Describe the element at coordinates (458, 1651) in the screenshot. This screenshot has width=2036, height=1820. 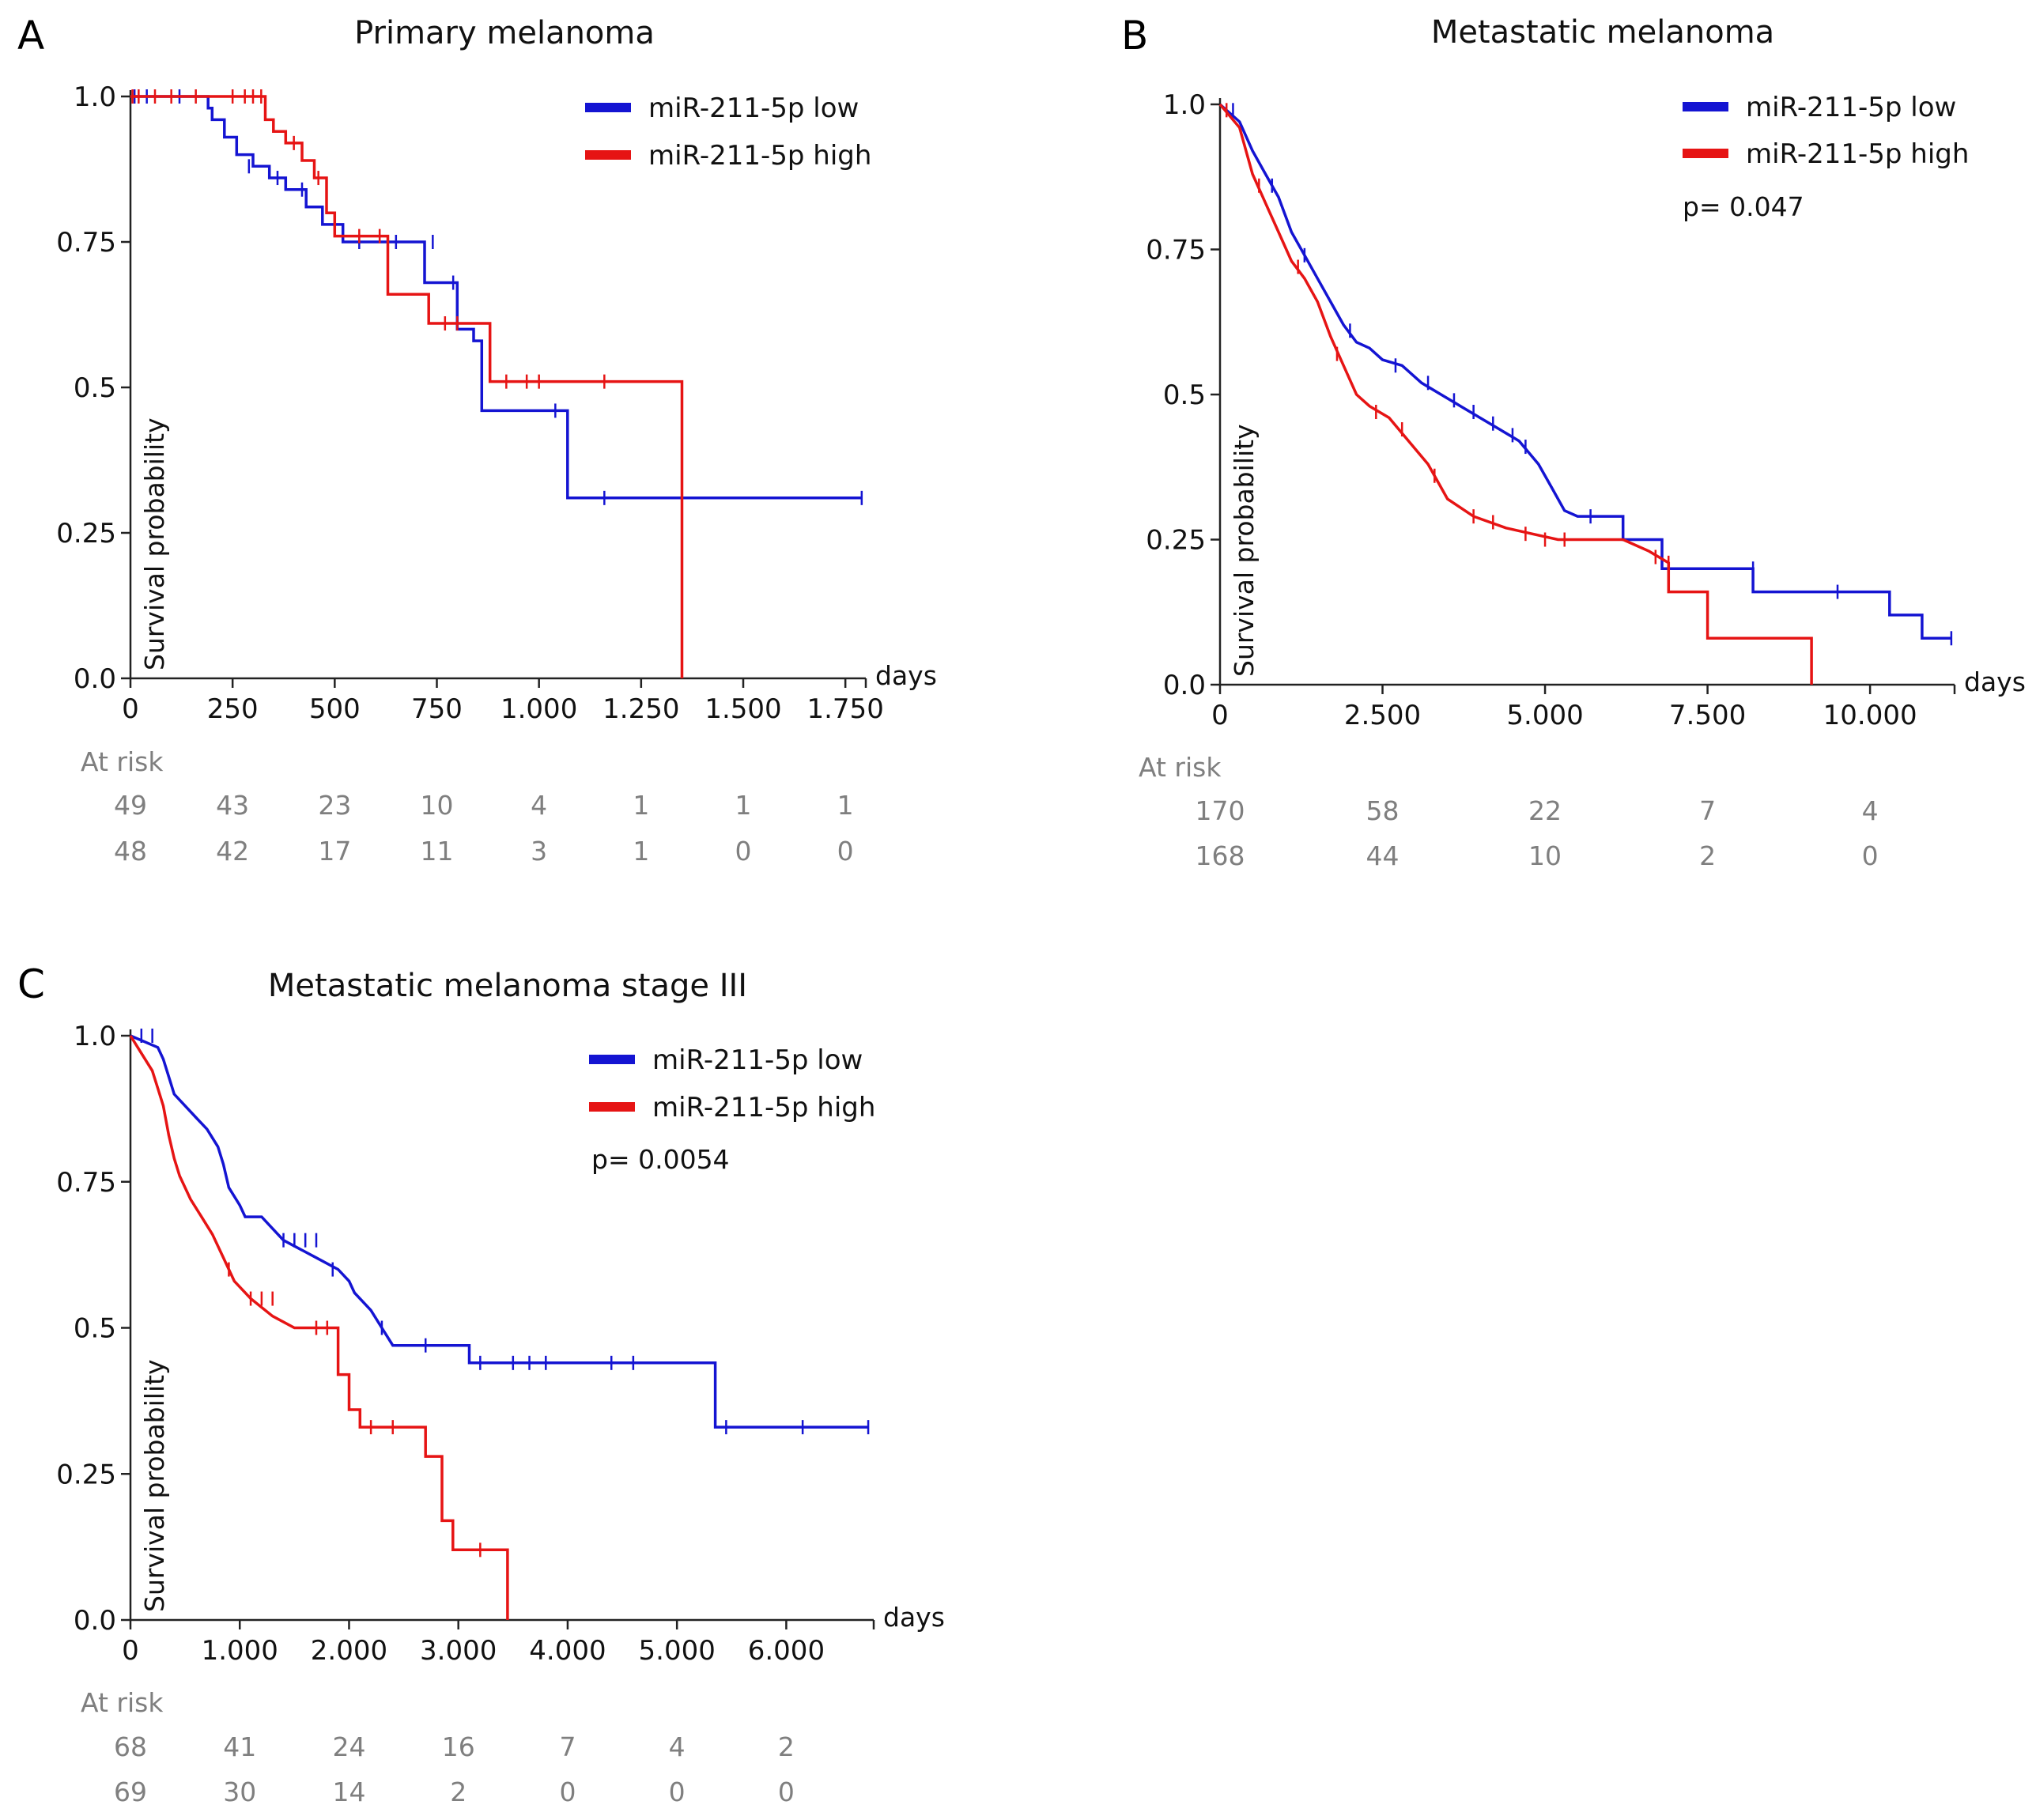
I see `x-tick-label: 3.000` at that location.